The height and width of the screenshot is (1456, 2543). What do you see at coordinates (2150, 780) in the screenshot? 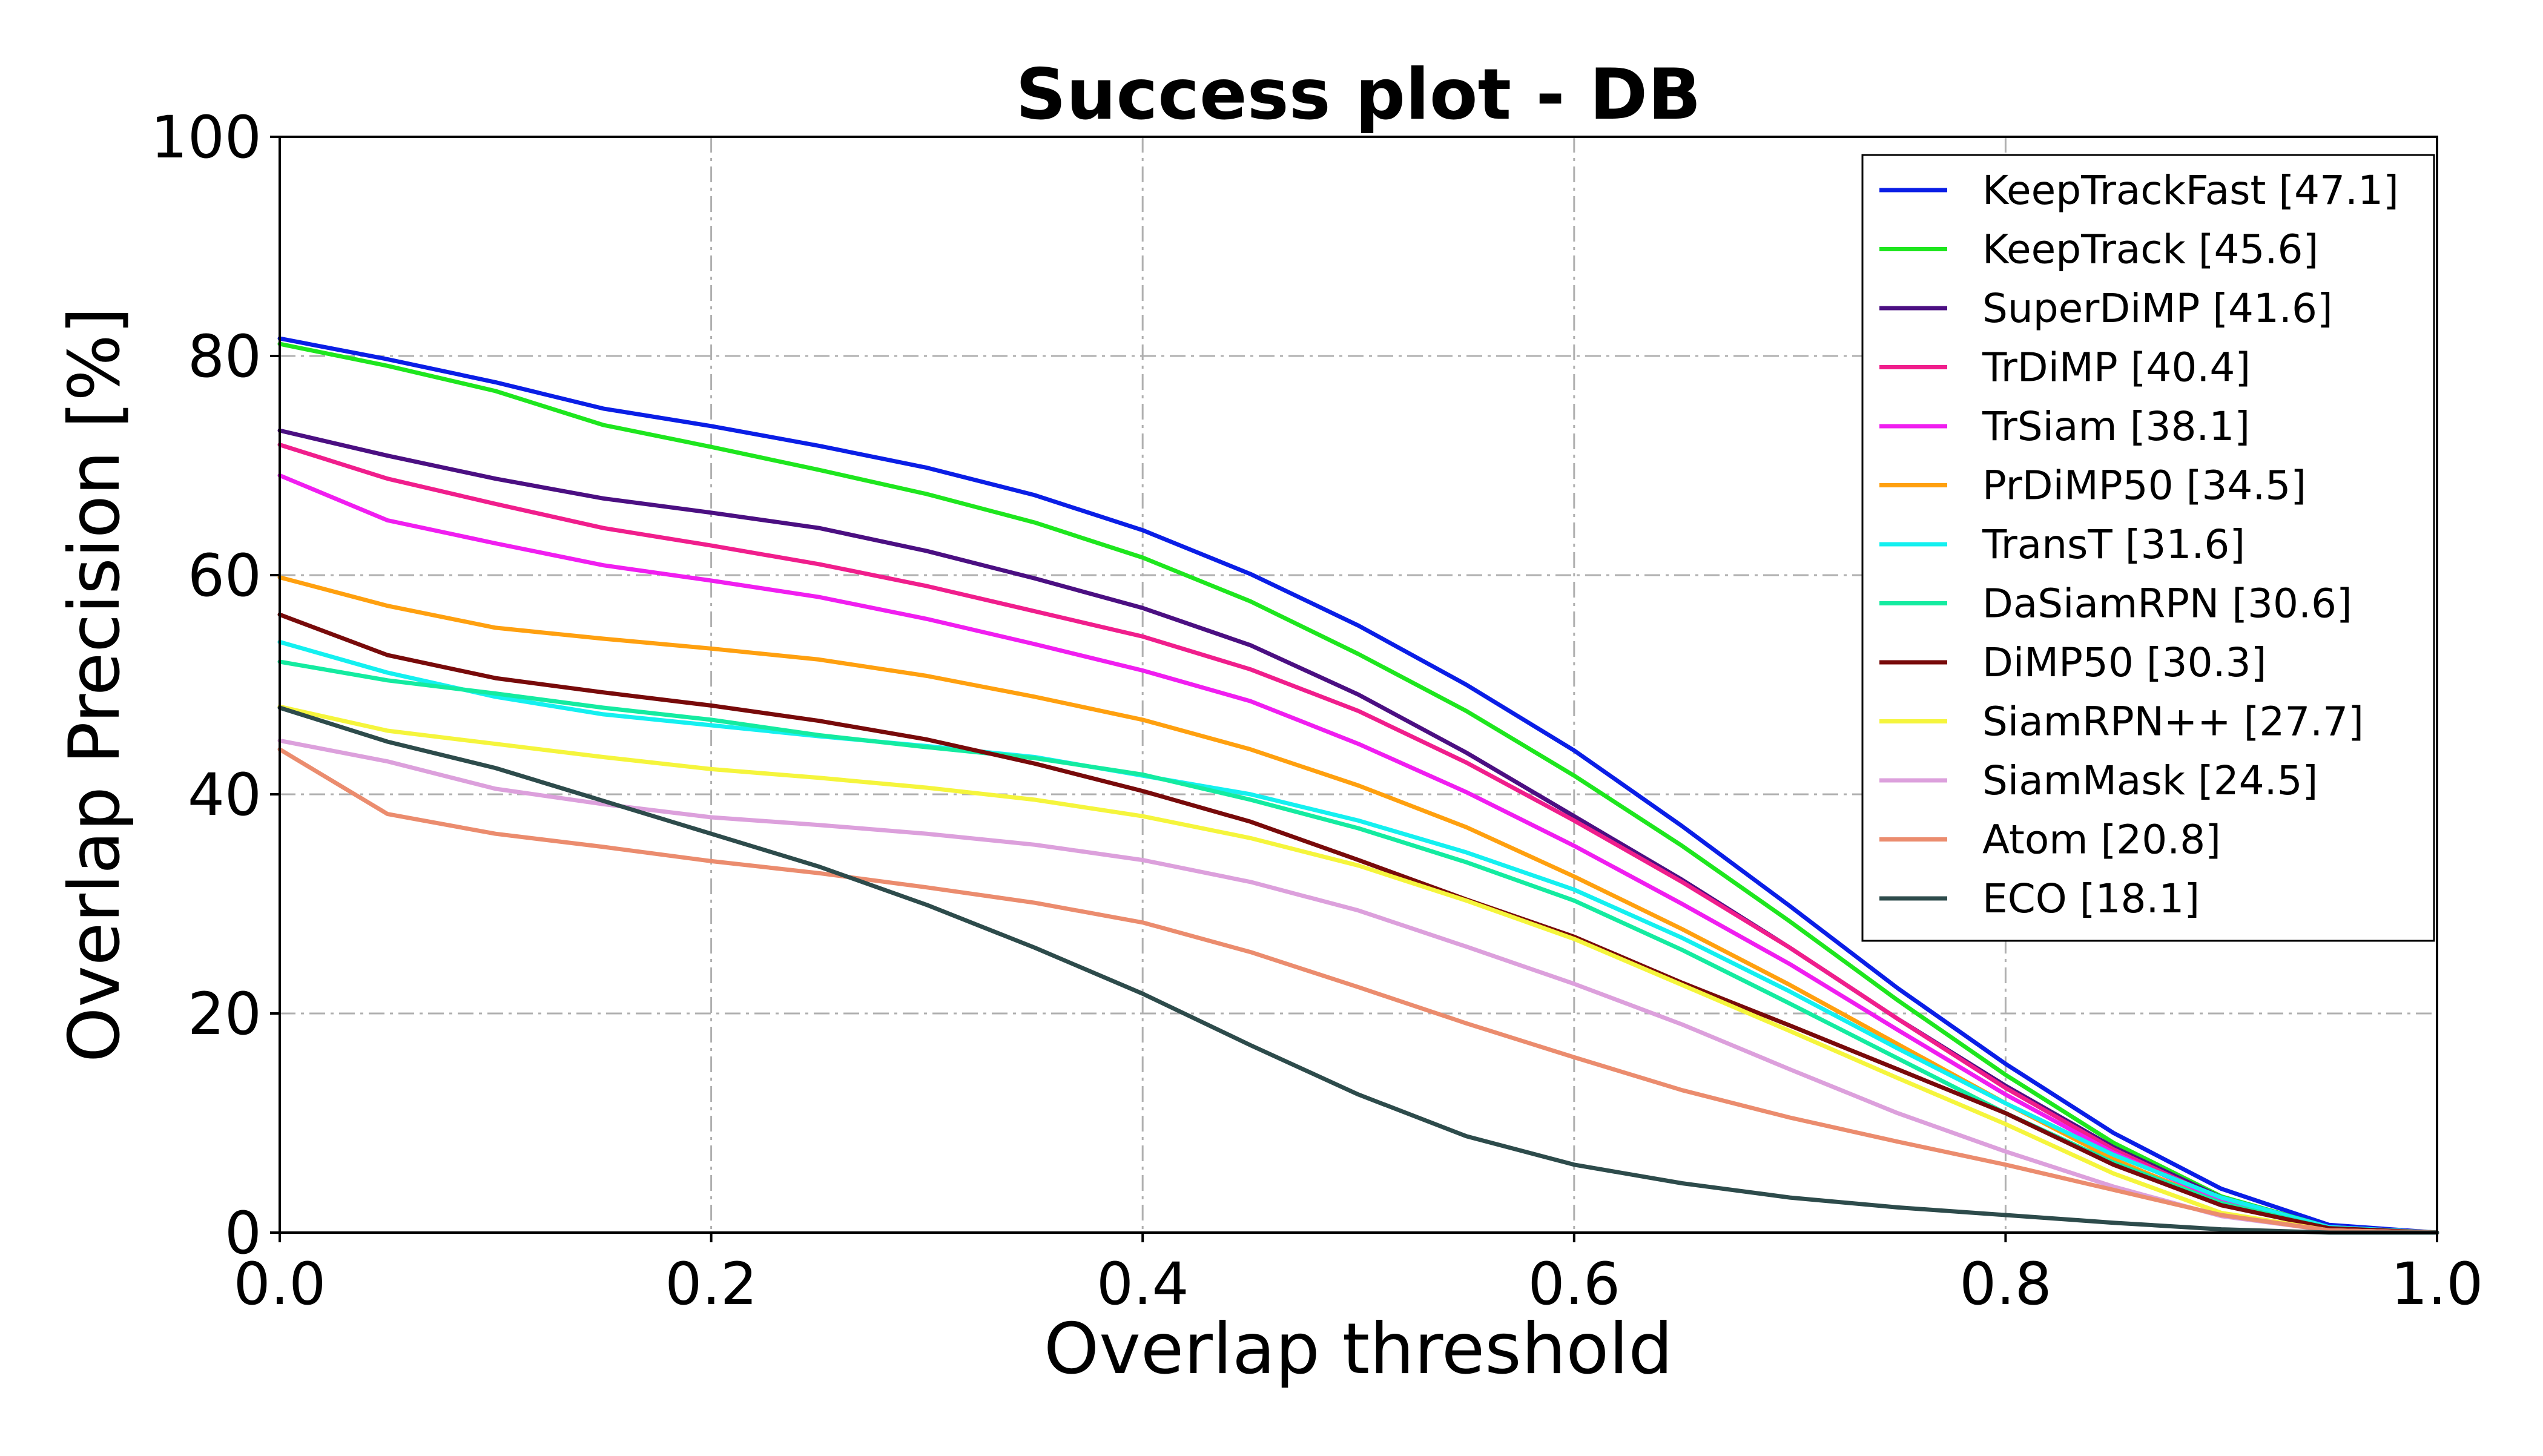
I see `legend-label: SiamMask [24.5]` at bounding box center [2150, 780].